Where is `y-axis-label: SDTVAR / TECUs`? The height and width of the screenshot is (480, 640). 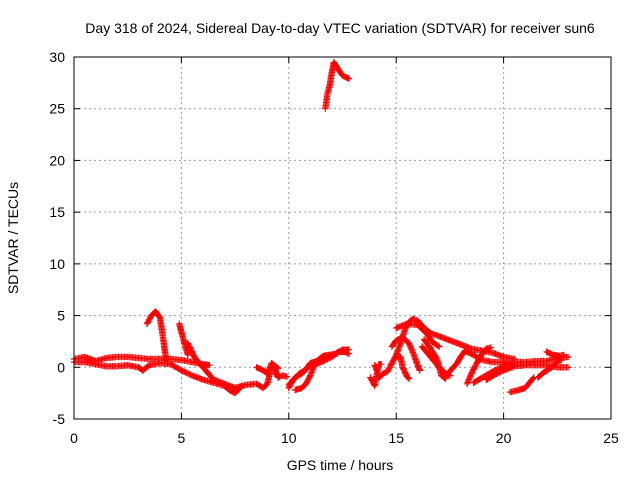
y-axis-label: SDTVAR / TECUs is located at coordinates (13, 238).